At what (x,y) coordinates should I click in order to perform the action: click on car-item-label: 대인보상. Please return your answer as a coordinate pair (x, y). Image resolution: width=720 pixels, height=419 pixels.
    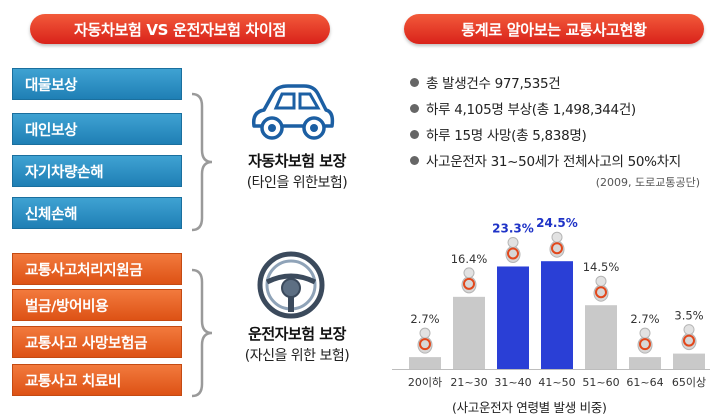
    Looking at the image, I should click on (51, 130).